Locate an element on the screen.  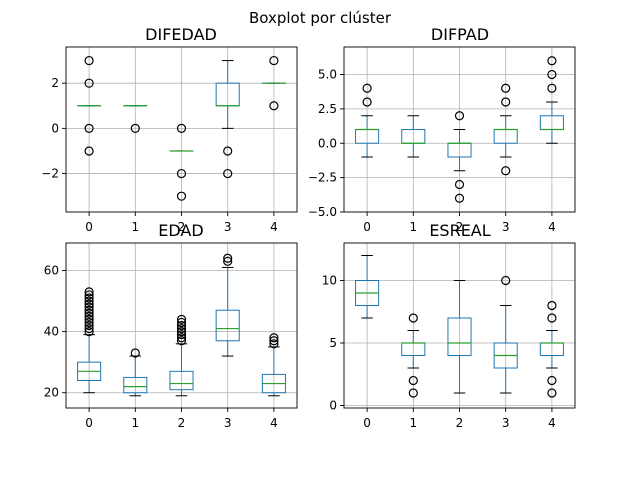
y-tick-label: 5 is located at coordinates (333, 343).